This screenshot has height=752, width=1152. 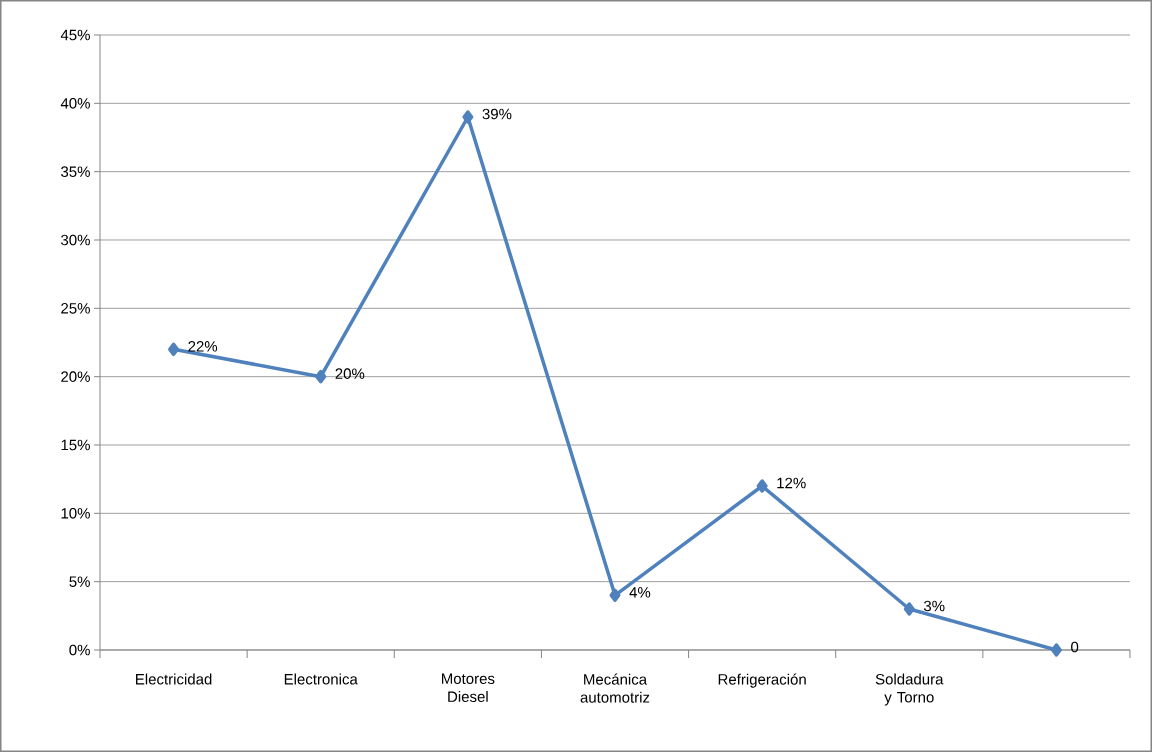 What do you see at coordinates (350, 373) in the screenshot?
I see `data-label: 20%` at bounding box center [350, 373].